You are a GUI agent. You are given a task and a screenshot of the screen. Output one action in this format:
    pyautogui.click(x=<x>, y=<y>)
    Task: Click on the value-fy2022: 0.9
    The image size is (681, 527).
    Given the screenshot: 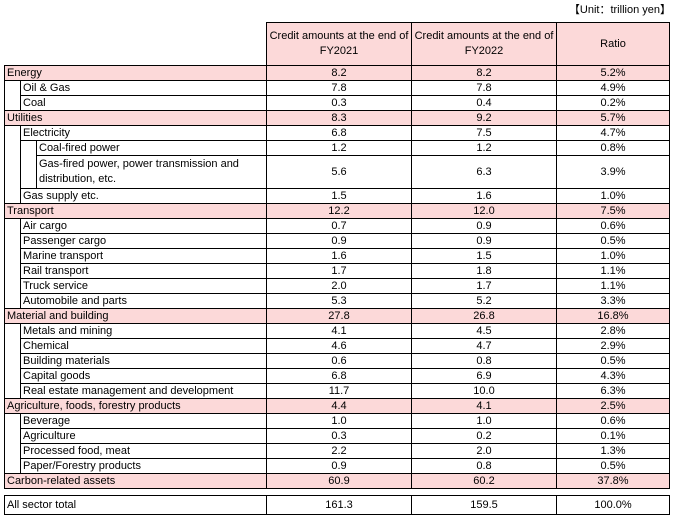 What is the action you would take?
    pyautogui.click(x=484, y=226)
    